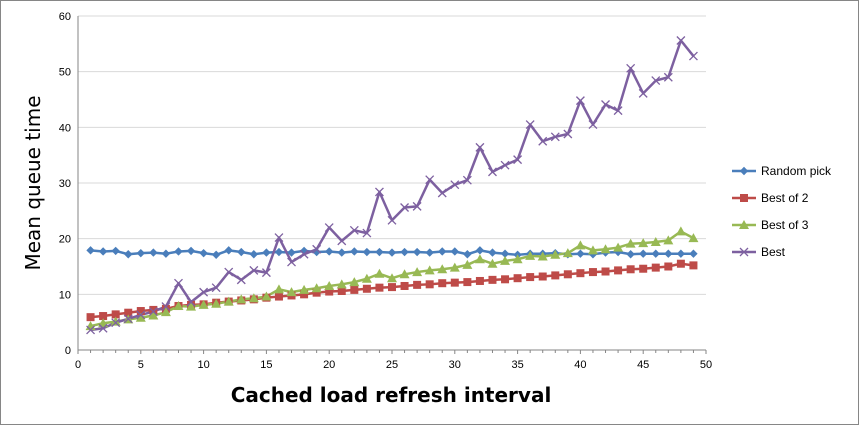  I want to click on x-tick-label: 40, so click(580, 365).